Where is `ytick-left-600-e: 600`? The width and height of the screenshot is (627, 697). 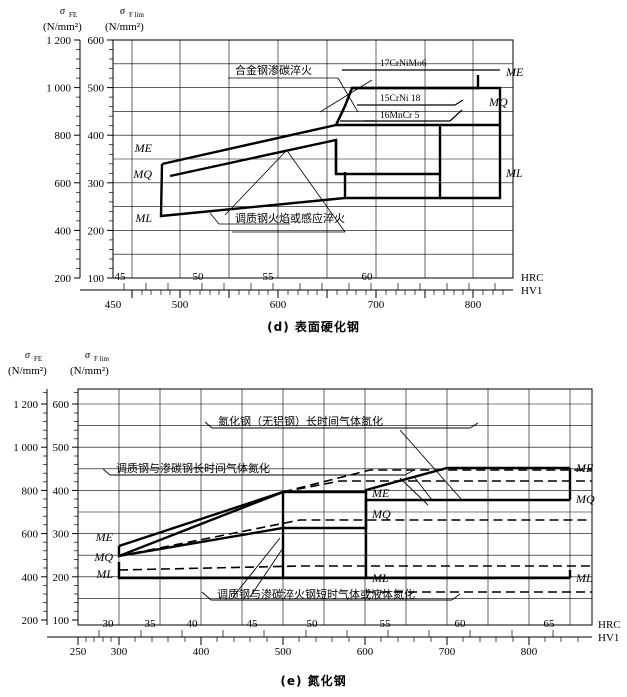
ytick-left-600-e: 600 is located at coordinates (30, 535).